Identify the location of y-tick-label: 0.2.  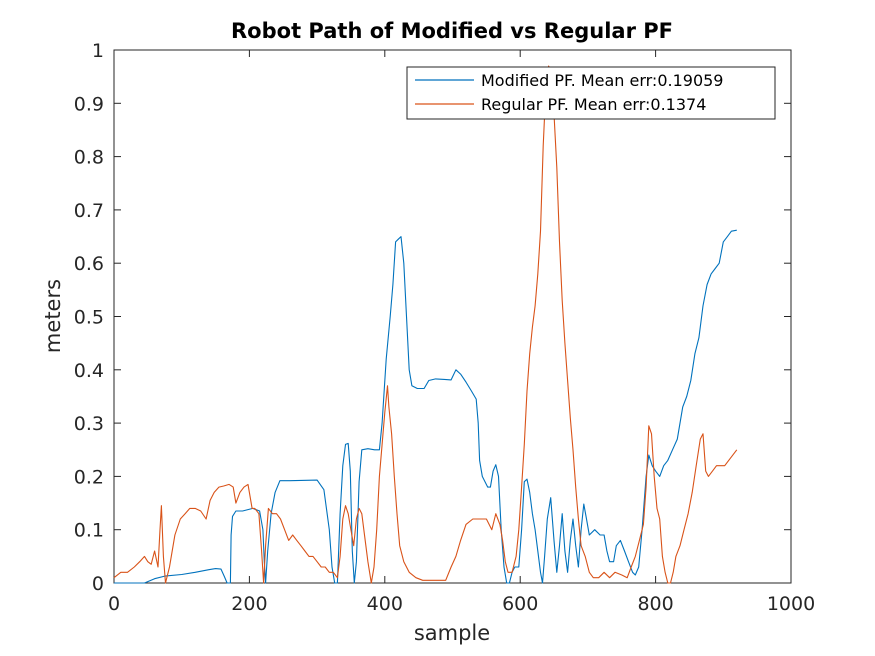
(89, 477).